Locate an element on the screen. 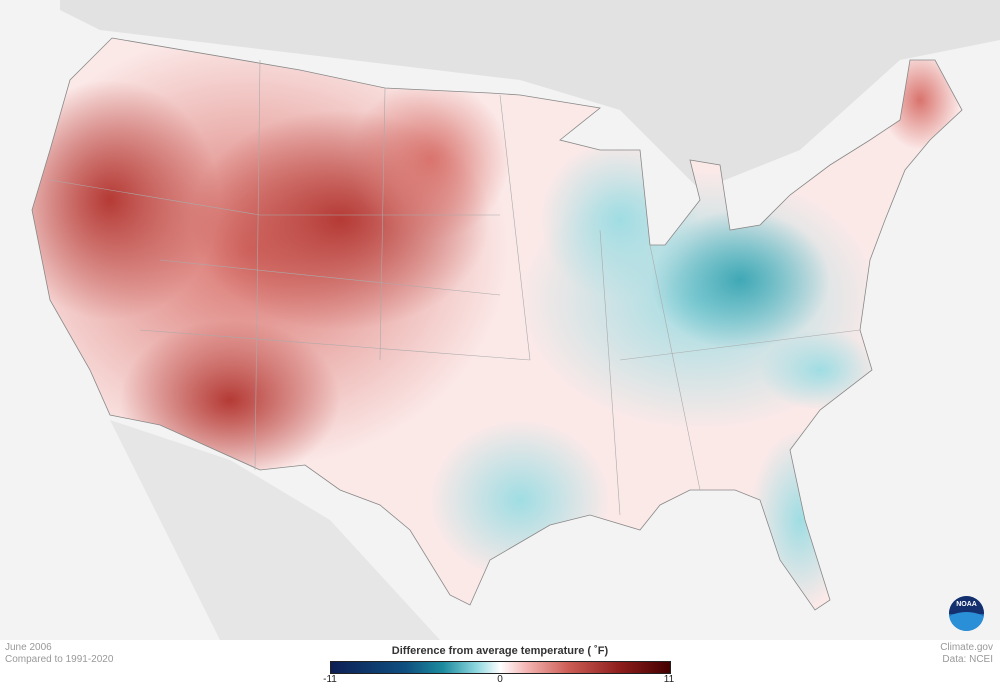 The height and width of the screenshot is (690, 1000). credits: Climate.gov Data: NCEI is located at coordinates (966, 654).